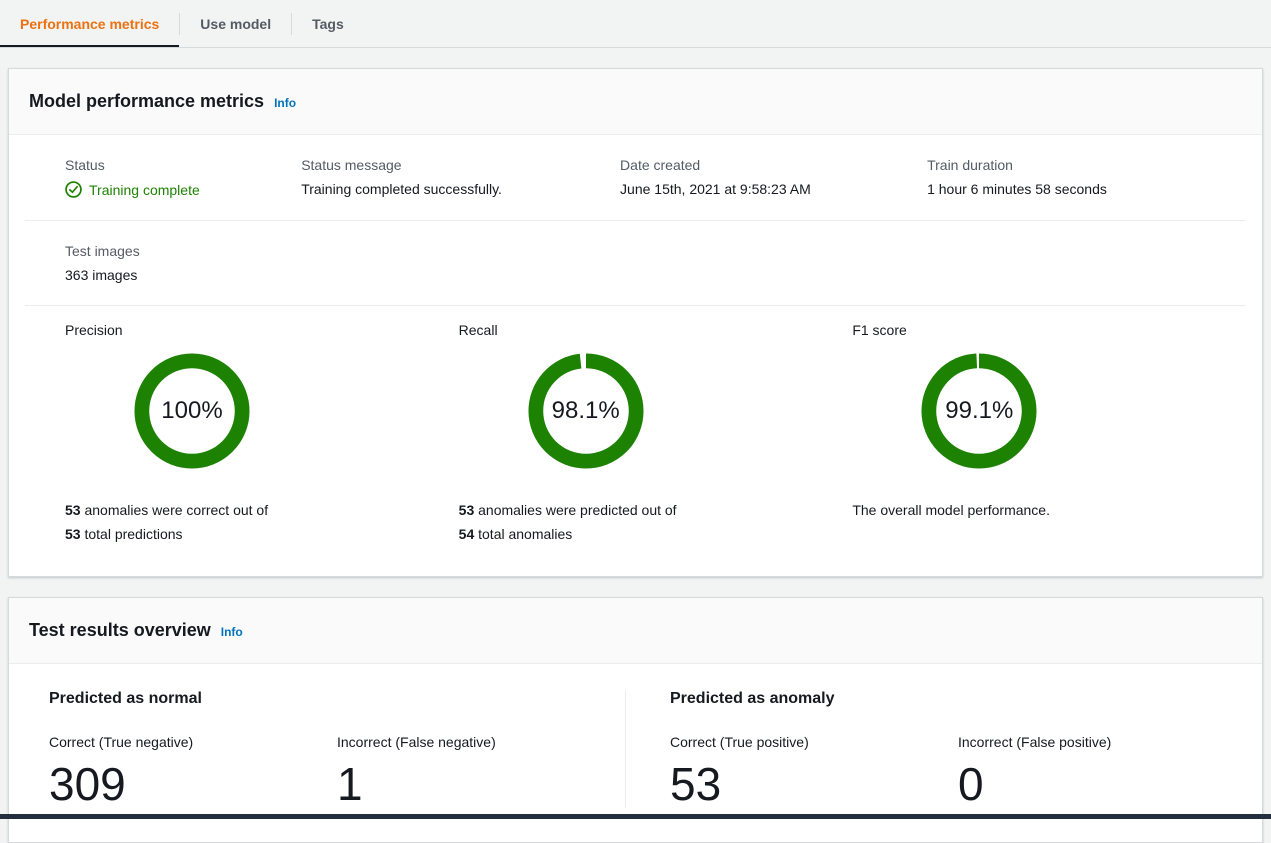 This screenshot has height=843, width=1271. What do you see at coordinates (567, 510) in the screenshot?
I see `caption-line: 53 anomalies were predicted out of` at bounding box center [567, 510].